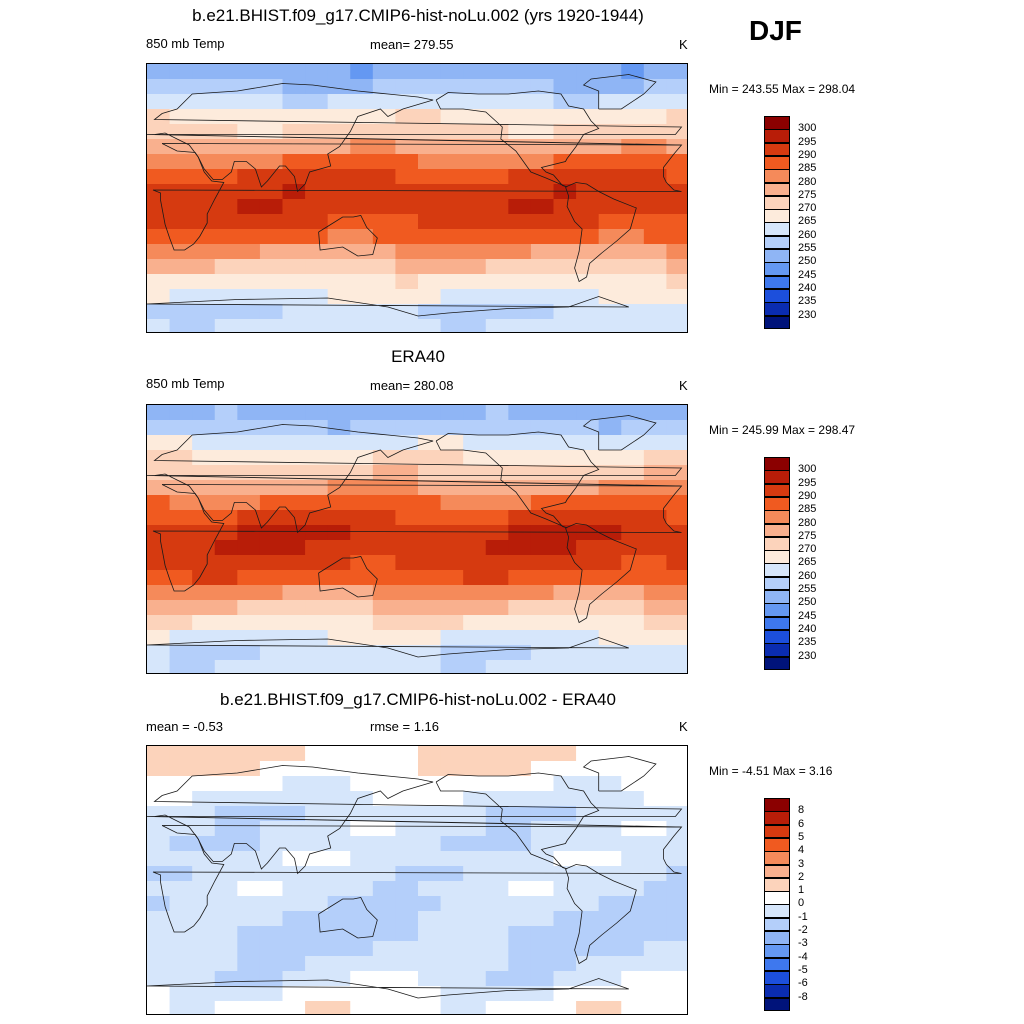  Describe the element at coordinates (801, 836) in the screenshot. I see `colorbar-tick-label: 5` at that location.